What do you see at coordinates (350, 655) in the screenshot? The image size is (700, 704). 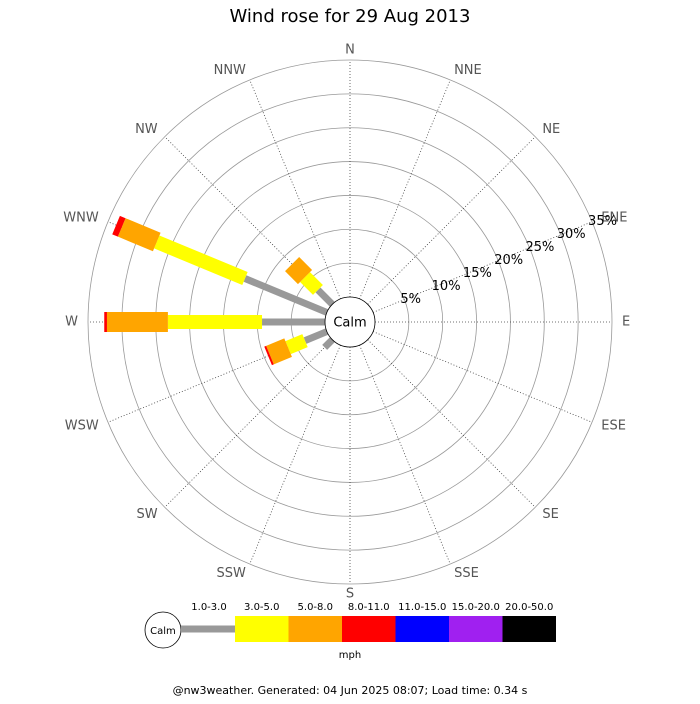 I see `legend-unit: mph` at bounding box center [350, 655].